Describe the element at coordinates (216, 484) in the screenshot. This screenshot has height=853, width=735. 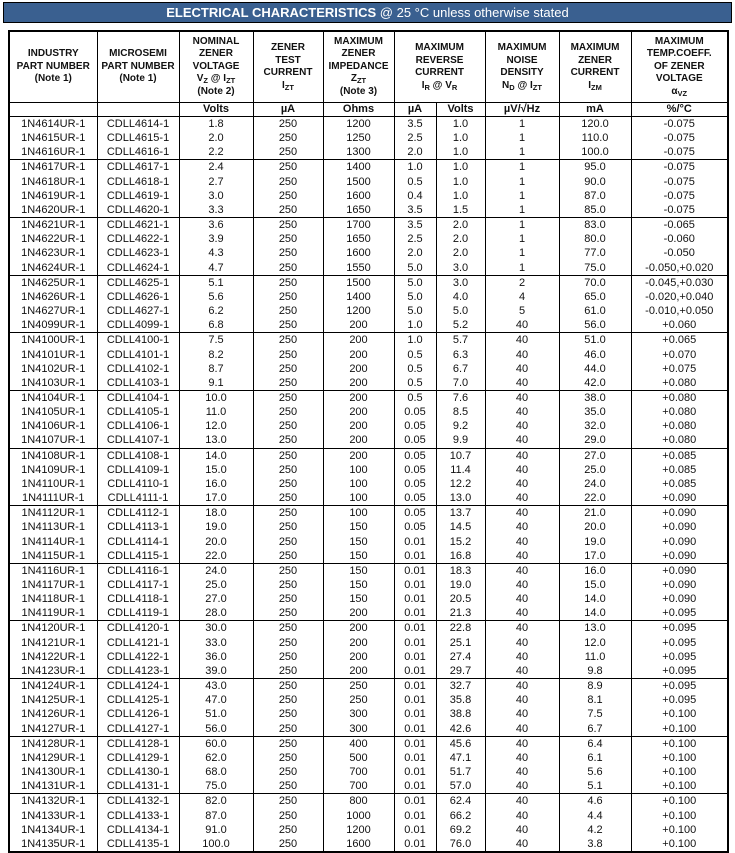
I see `cell-nominal_zener_voltage_volts: 16.0` at that location.